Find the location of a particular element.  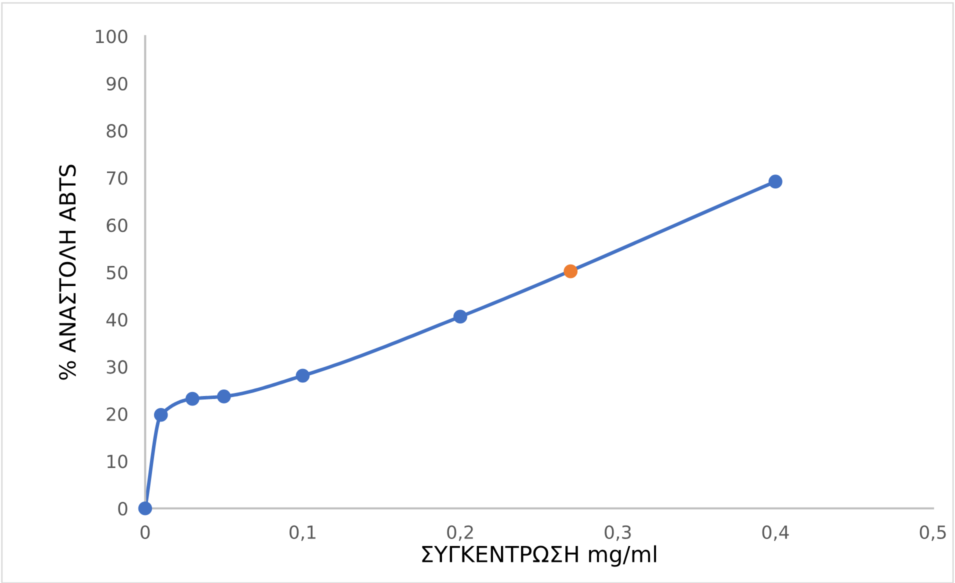

x-tick-label: 0,3 is located at coordinates (617, 533).